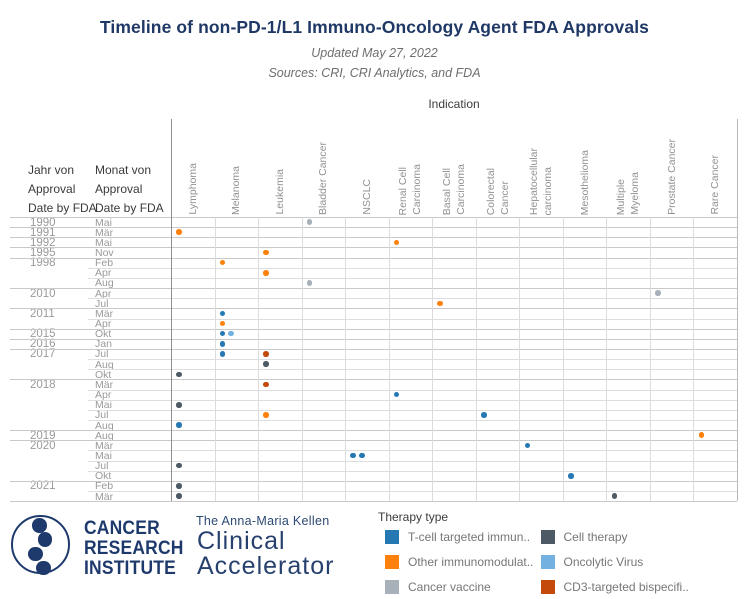 Image resolution: width=749 pixels, height=599 pixels. Describe the element at coordinates (43, 252) in the screenshot. I see `year-label: 1995` at that location.